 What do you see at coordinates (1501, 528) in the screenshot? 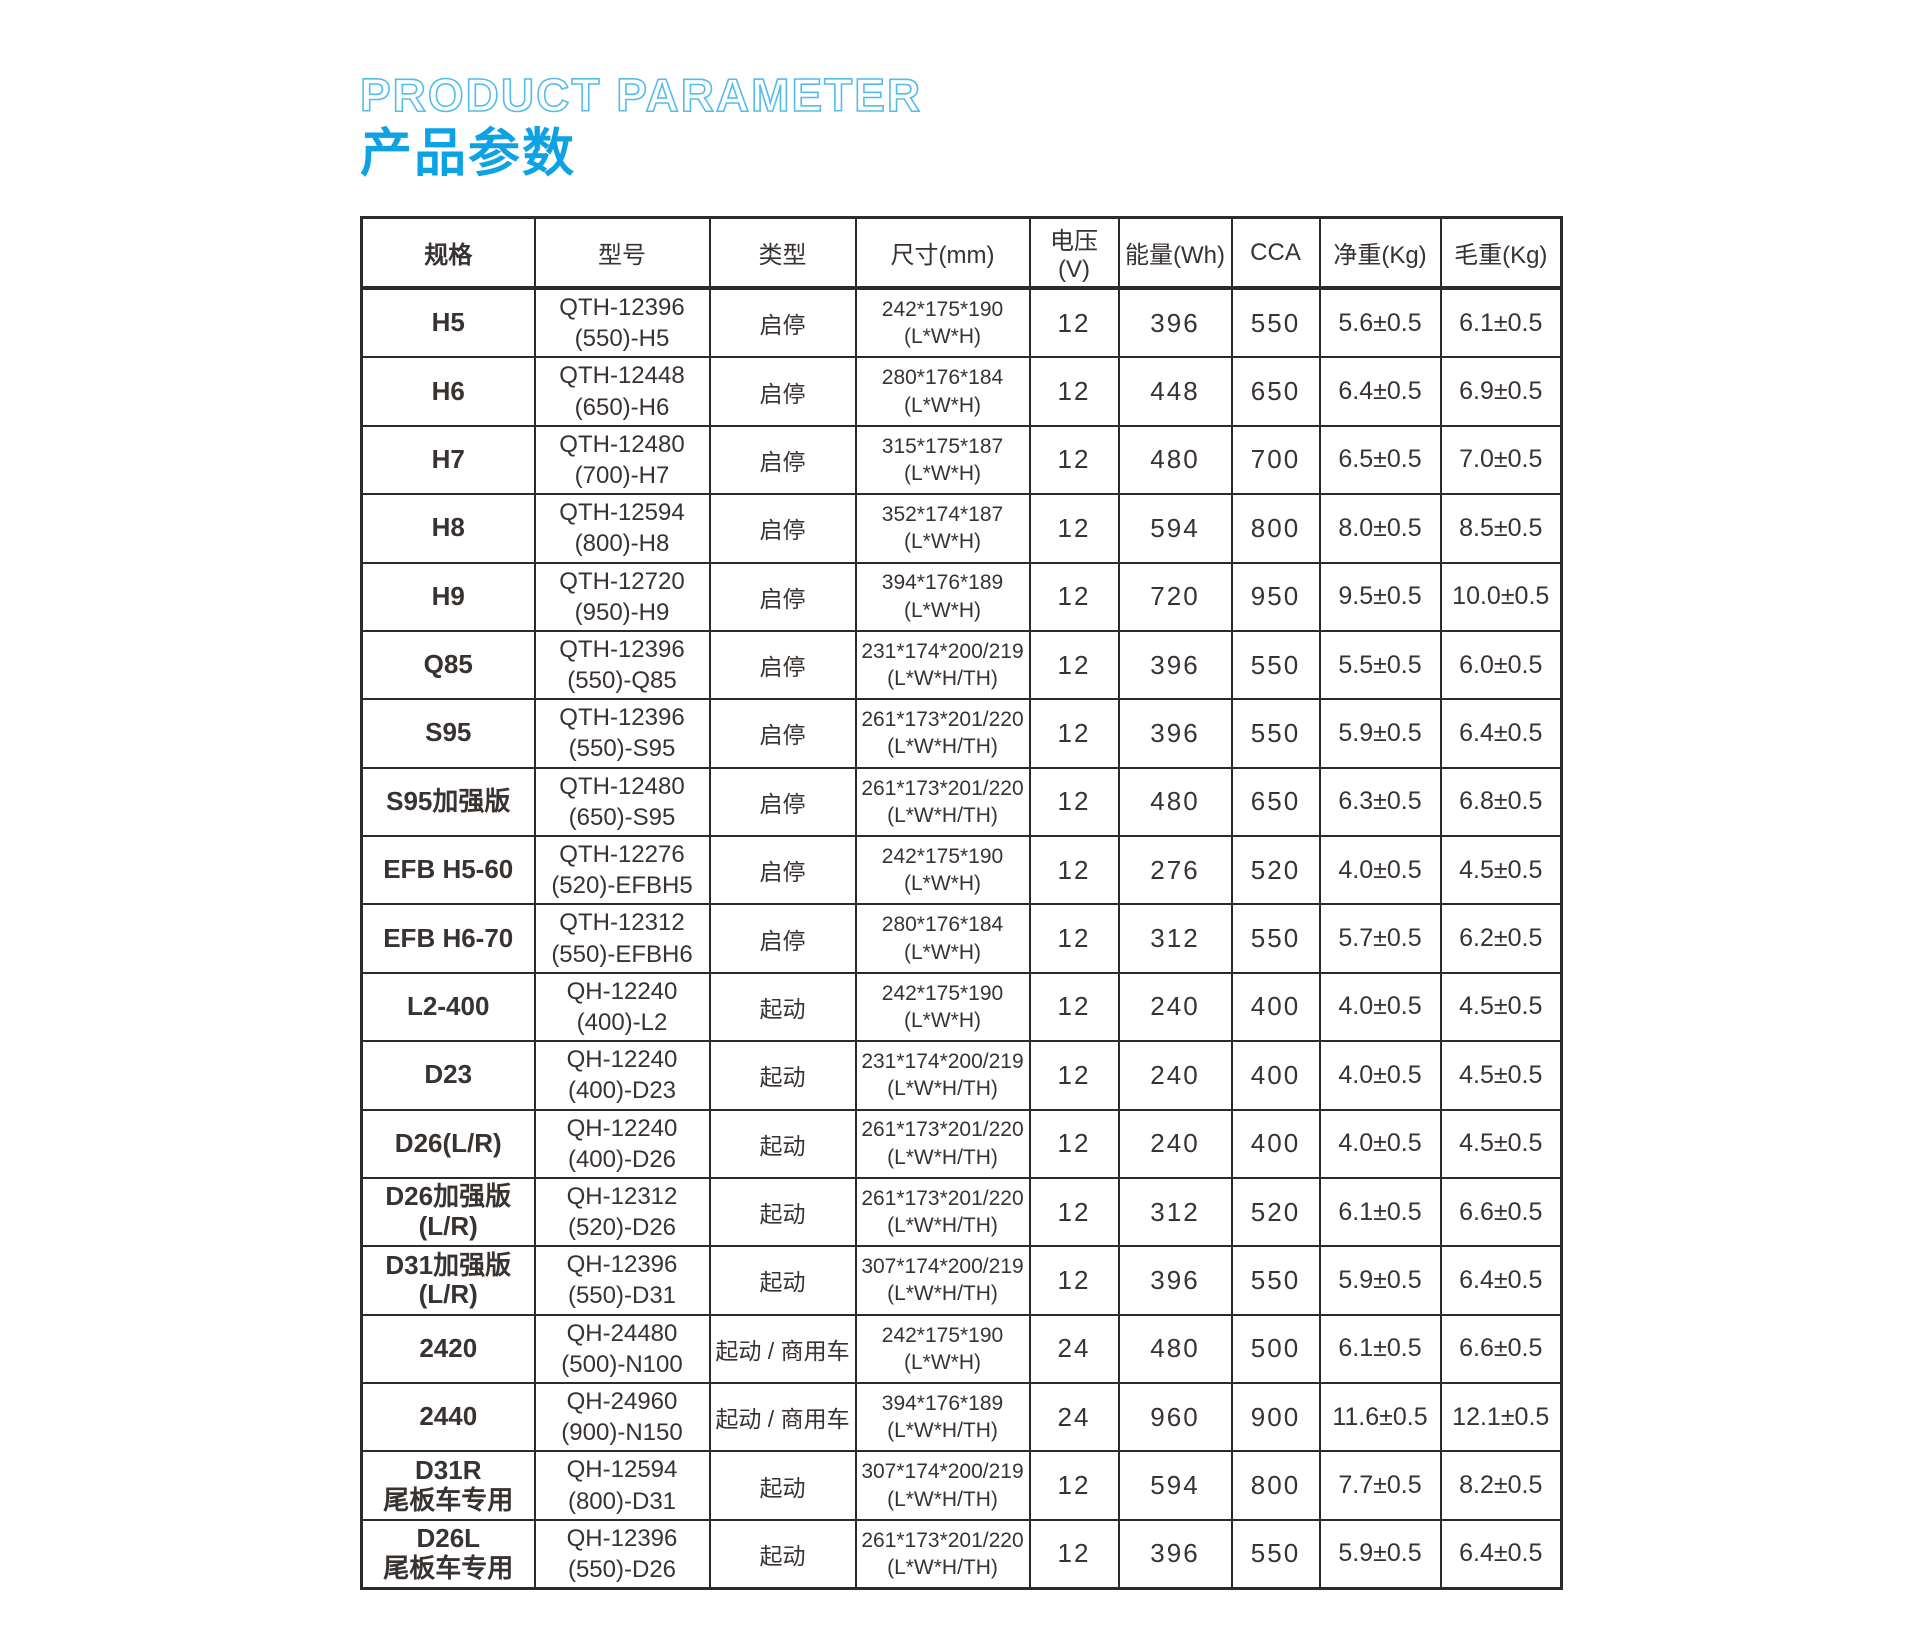
I see `cell-gross-weight: 8.5±0.5` at bounding box center [1501, 528].